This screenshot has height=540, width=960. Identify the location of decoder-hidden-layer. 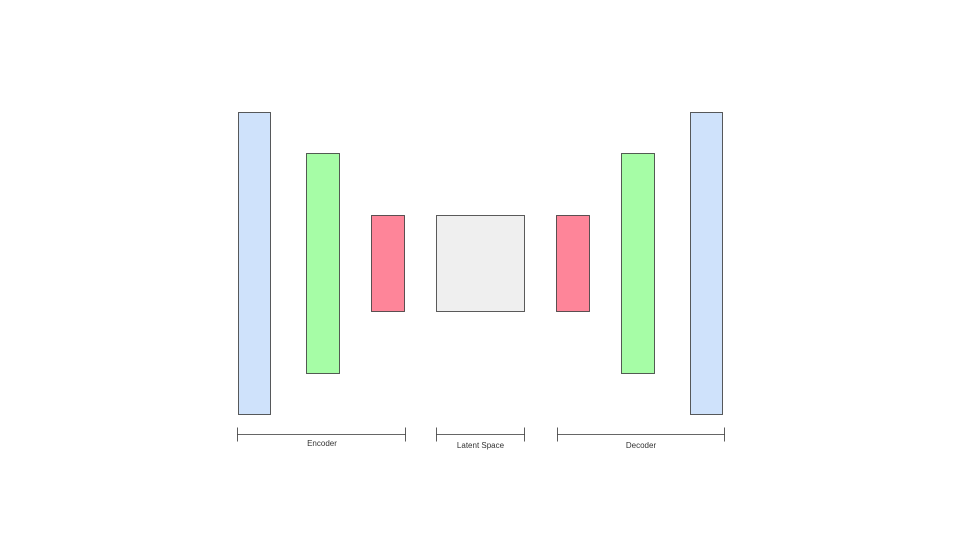
(638, 263).